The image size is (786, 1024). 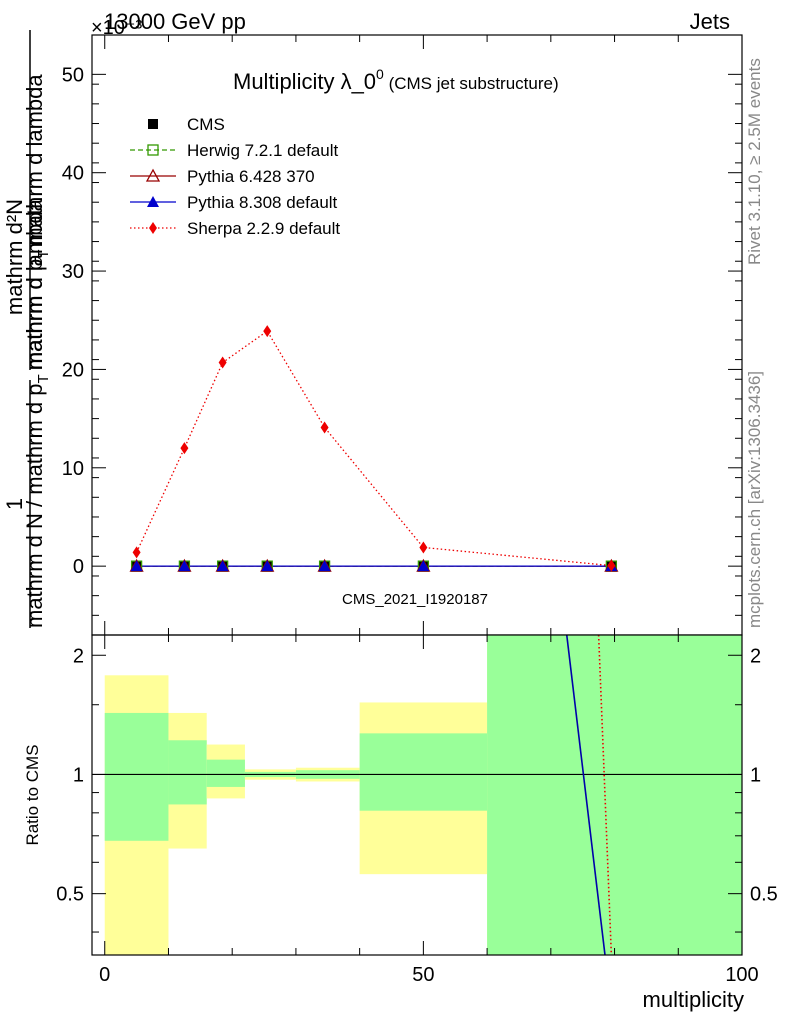 I want to click on ylabel-den-sub: T, so click(x=43, y=378).